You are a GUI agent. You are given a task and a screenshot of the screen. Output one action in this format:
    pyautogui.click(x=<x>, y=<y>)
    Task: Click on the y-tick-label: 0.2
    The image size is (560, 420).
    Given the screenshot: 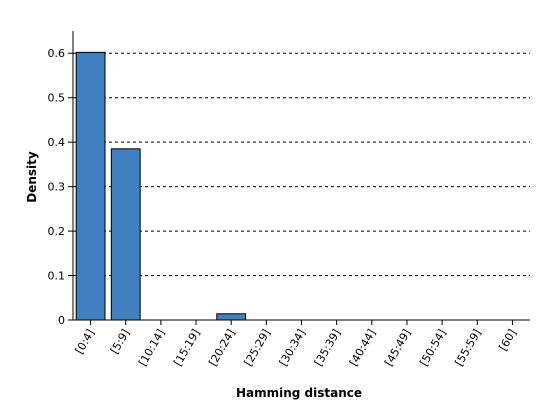 What is the action you would take?
    pyautogui.click(x=57, y=231)
    